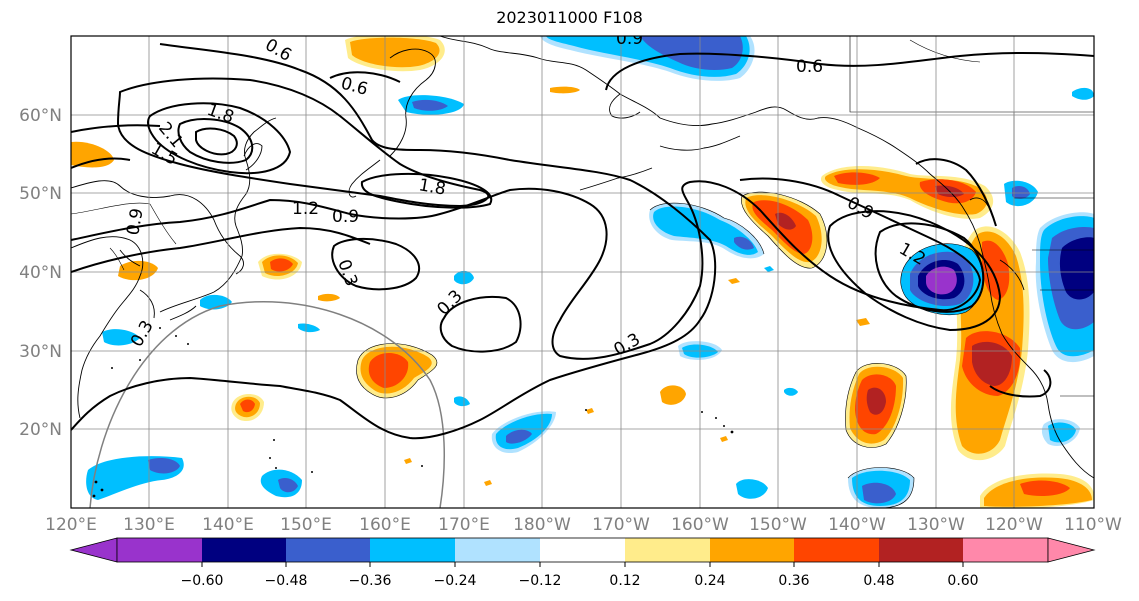  Describe the element at coordinates (1093, 525) in the screenshot. I see `lon-label: 110°W` at that location.